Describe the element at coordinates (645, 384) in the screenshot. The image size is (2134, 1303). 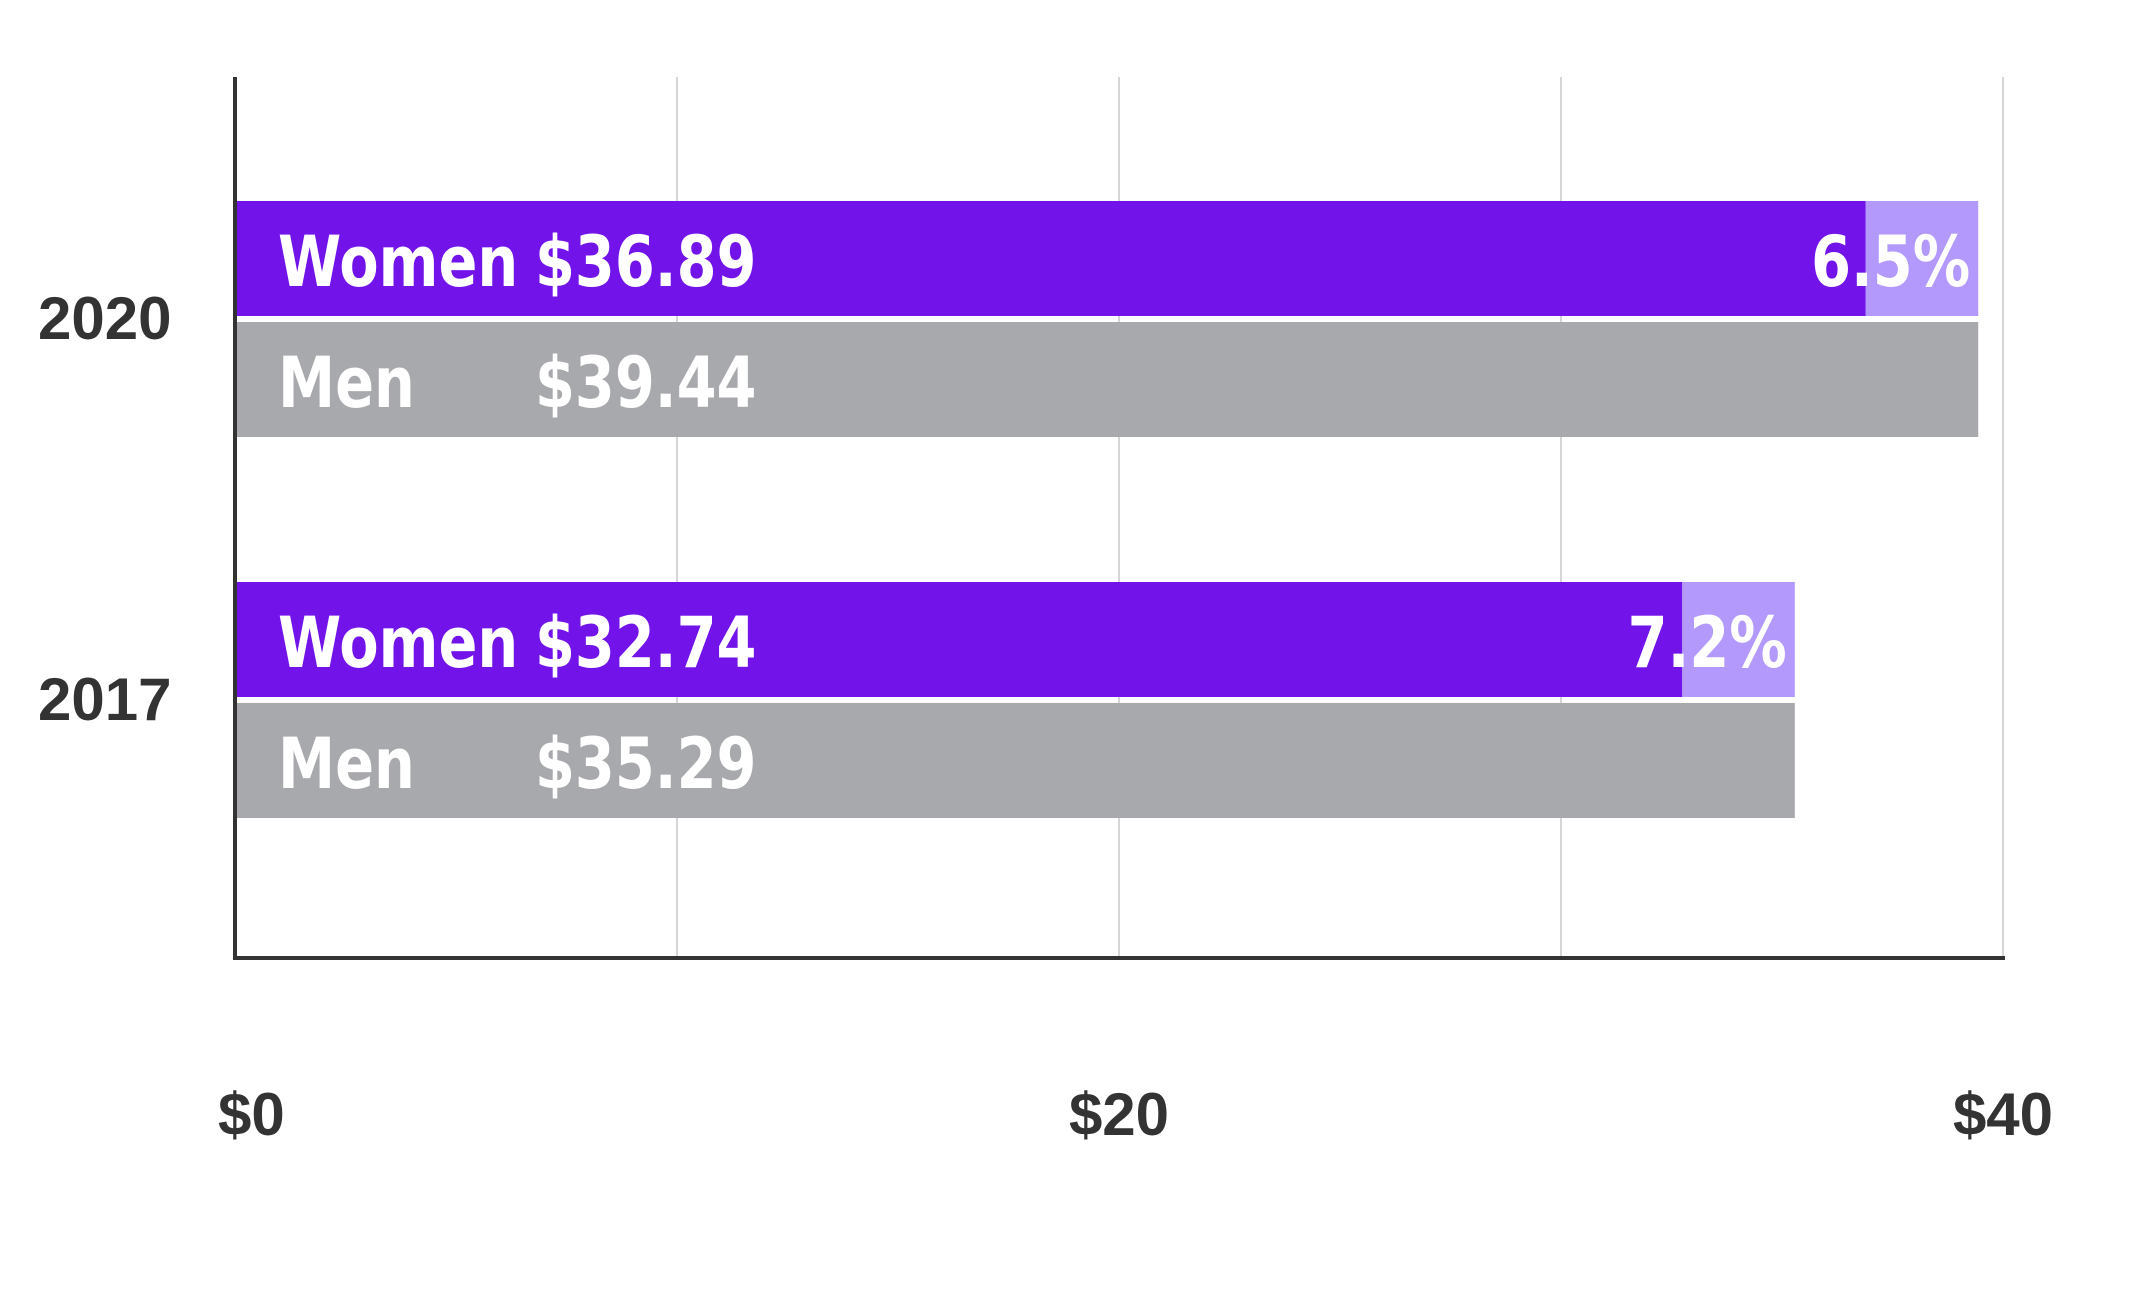
I see `value-label-men: $39.44` at that location.